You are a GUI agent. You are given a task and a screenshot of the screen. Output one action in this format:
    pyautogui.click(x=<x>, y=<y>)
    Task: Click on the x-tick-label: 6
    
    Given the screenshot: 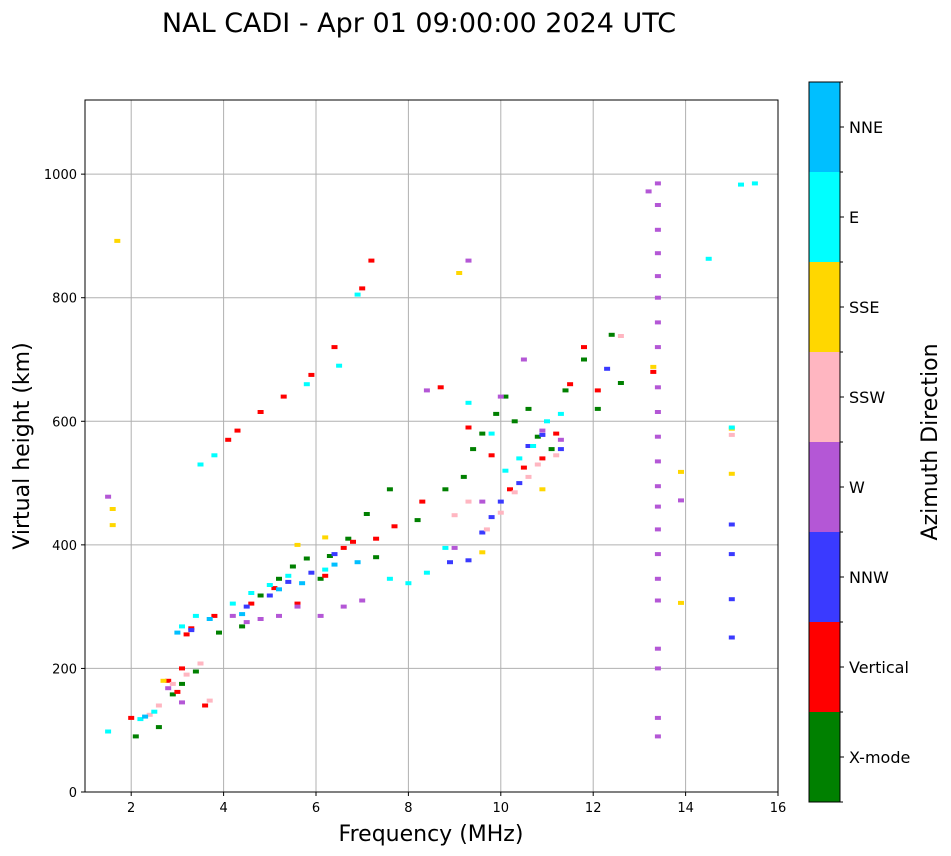 What is the action you would take?
    pyautogui.click(x=316, y=808)
    